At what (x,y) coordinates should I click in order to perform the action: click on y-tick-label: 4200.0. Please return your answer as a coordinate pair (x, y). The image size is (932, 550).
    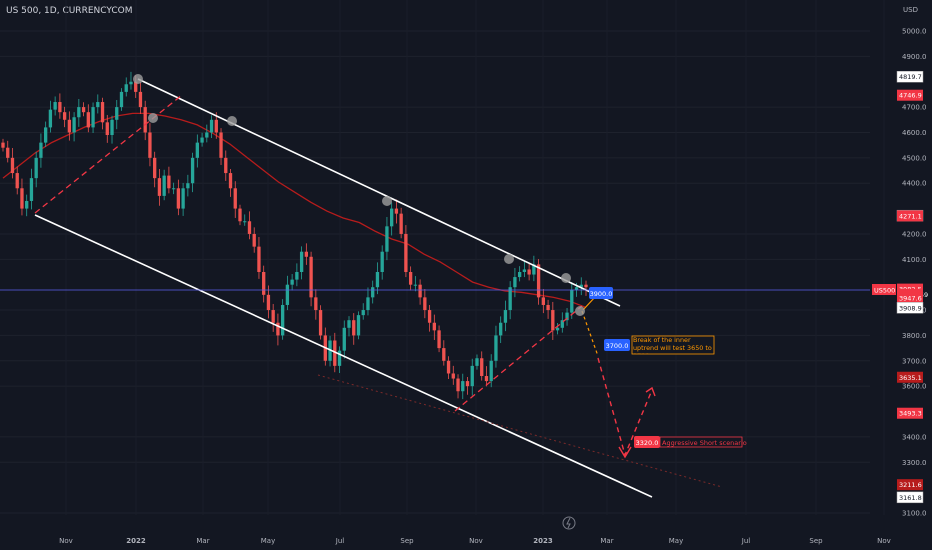
    Looking at the image, I should click on (914, 234).